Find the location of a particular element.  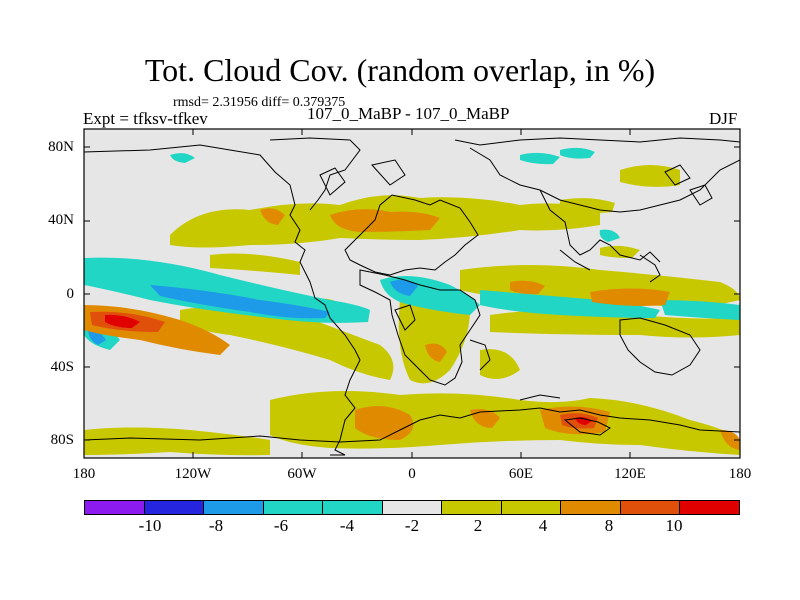

stats-label: rmsd= 2.31956 diff= 0.379375 is located at coordinates (259, 102).